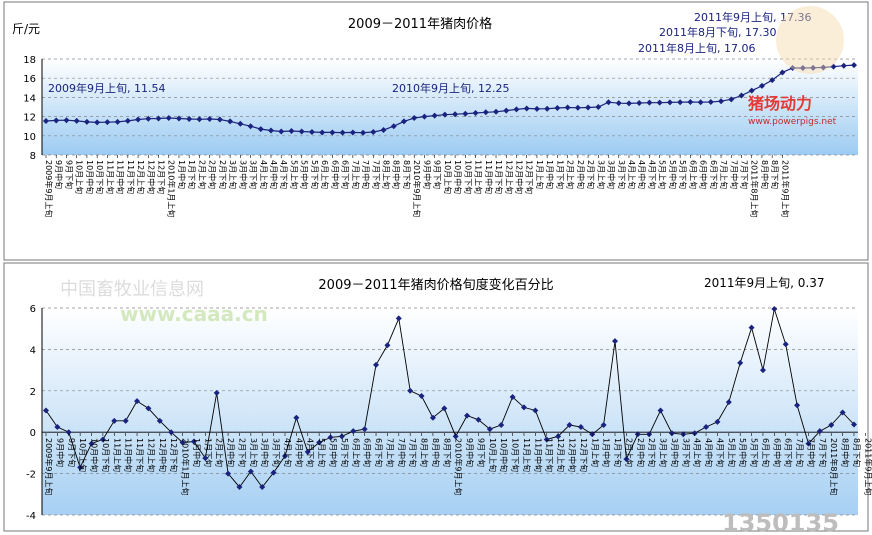  What do you see at coordinates (294, 174) in the screenshot?
I see `x-tick-label-0-24: 5月上旬` at bounding box center [294, 174].